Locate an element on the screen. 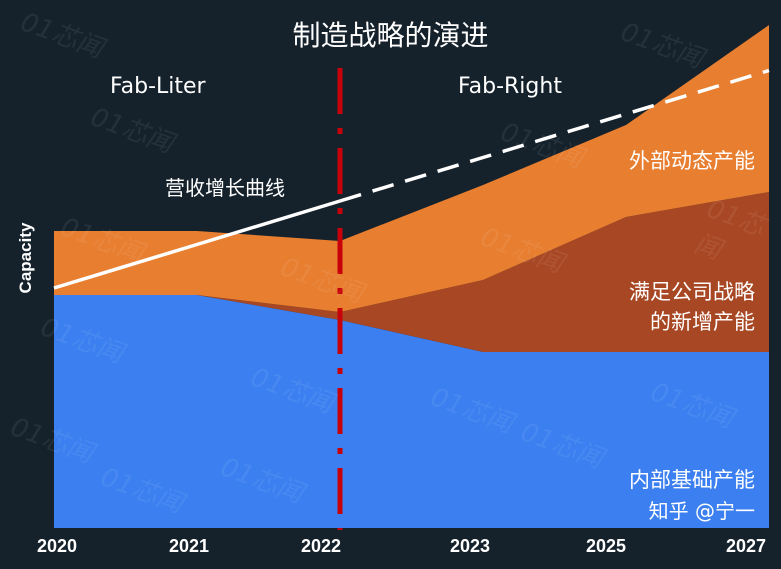 This screenshot has width=781, height=569. internal-capacity-label: 内部基础产能 is located at coordinates (692, 480).